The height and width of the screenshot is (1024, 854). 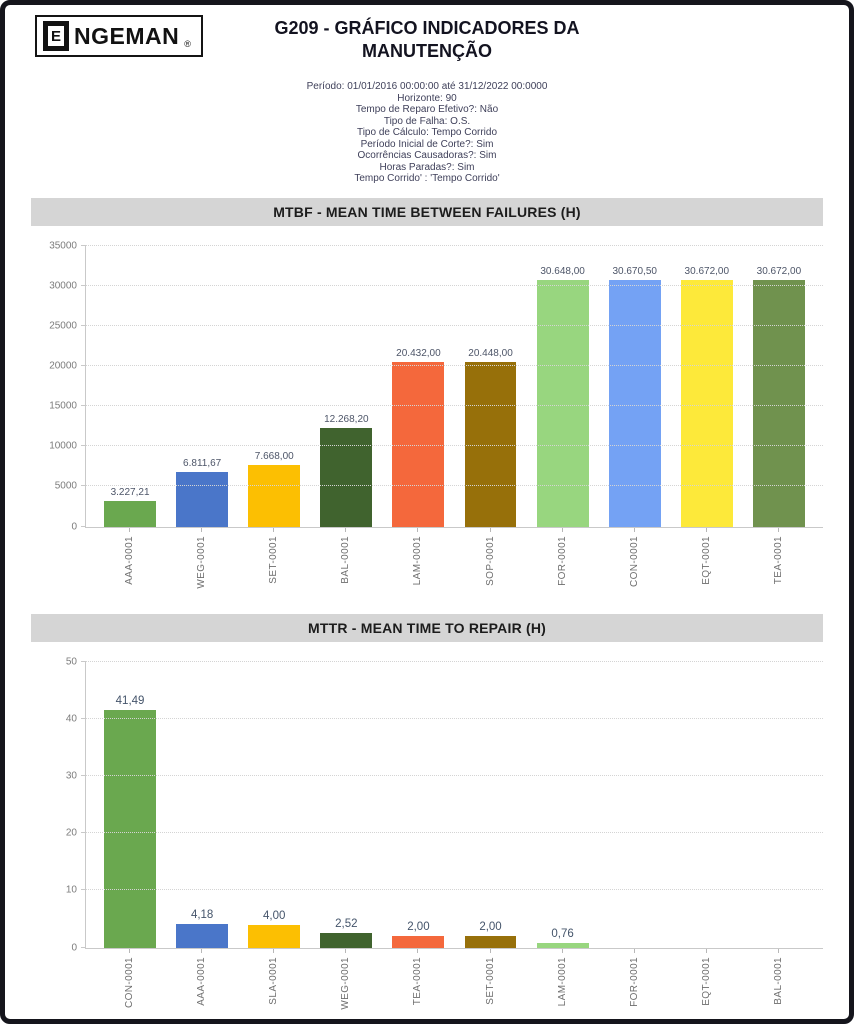 What do you see at coordinates (274, 456) in the screenshot?
I see `bar-value-label: 7.668,00` at bounding box center [274, 456].